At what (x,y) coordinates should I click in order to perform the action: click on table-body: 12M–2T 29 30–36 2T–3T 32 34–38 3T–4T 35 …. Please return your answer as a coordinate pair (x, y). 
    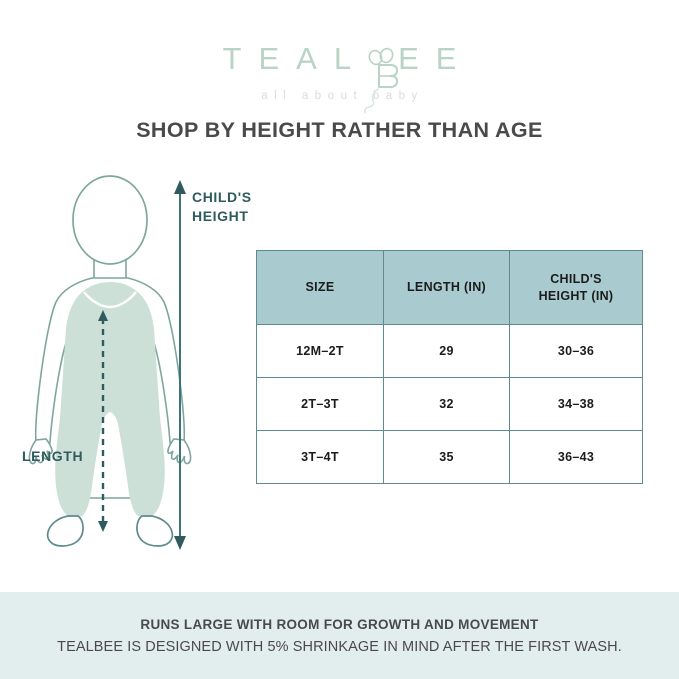
    Looking at the image, I should click on (449, 404).